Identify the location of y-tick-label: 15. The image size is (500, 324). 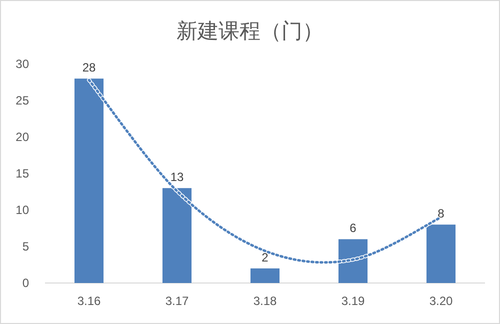
(23, 173).